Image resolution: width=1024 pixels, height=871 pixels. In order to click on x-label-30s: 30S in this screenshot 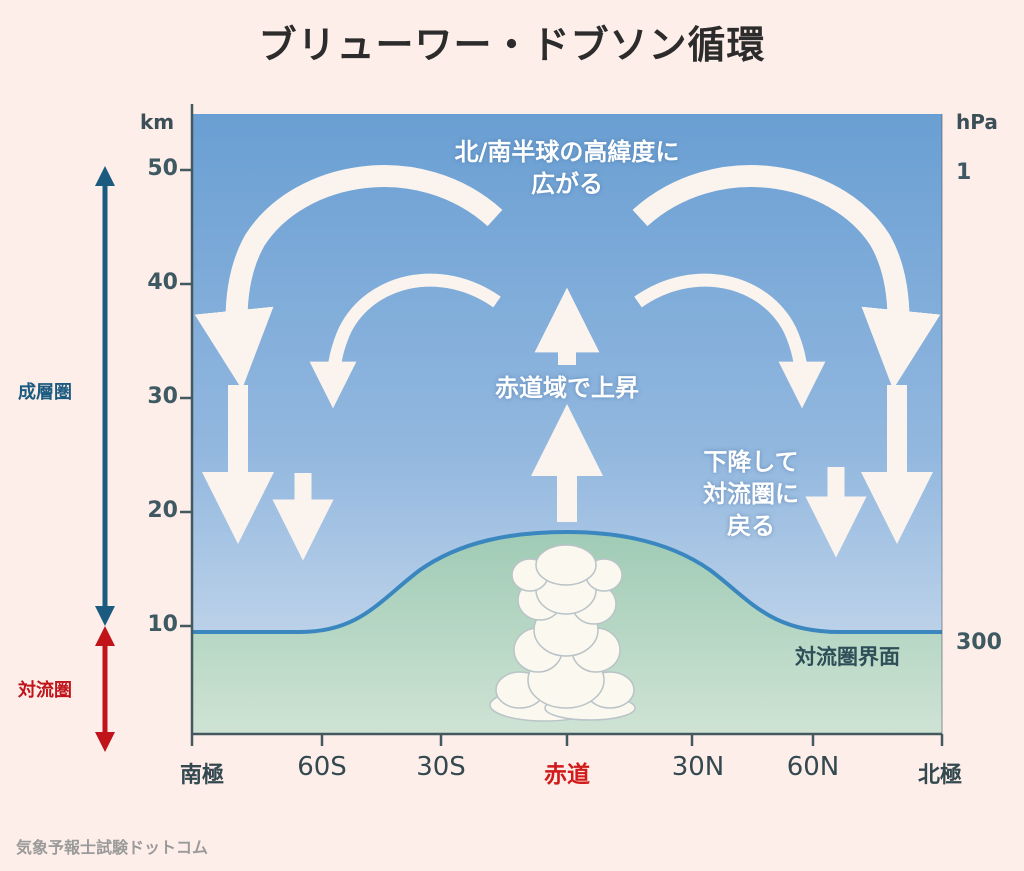, I will do `click(441, 767)`.